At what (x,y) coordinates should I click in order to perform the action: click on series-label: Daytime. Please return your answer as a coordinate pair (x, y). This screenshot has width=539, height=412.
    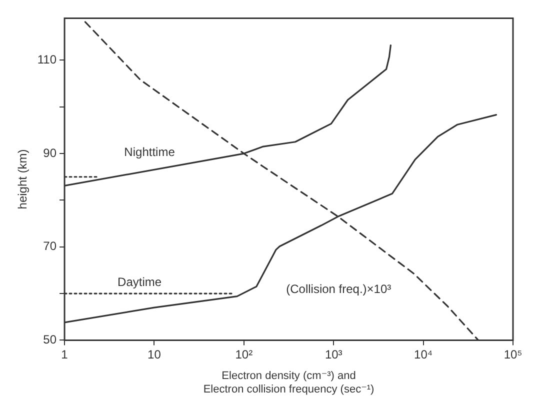
    Looking at the image, I should click on (140, 281).